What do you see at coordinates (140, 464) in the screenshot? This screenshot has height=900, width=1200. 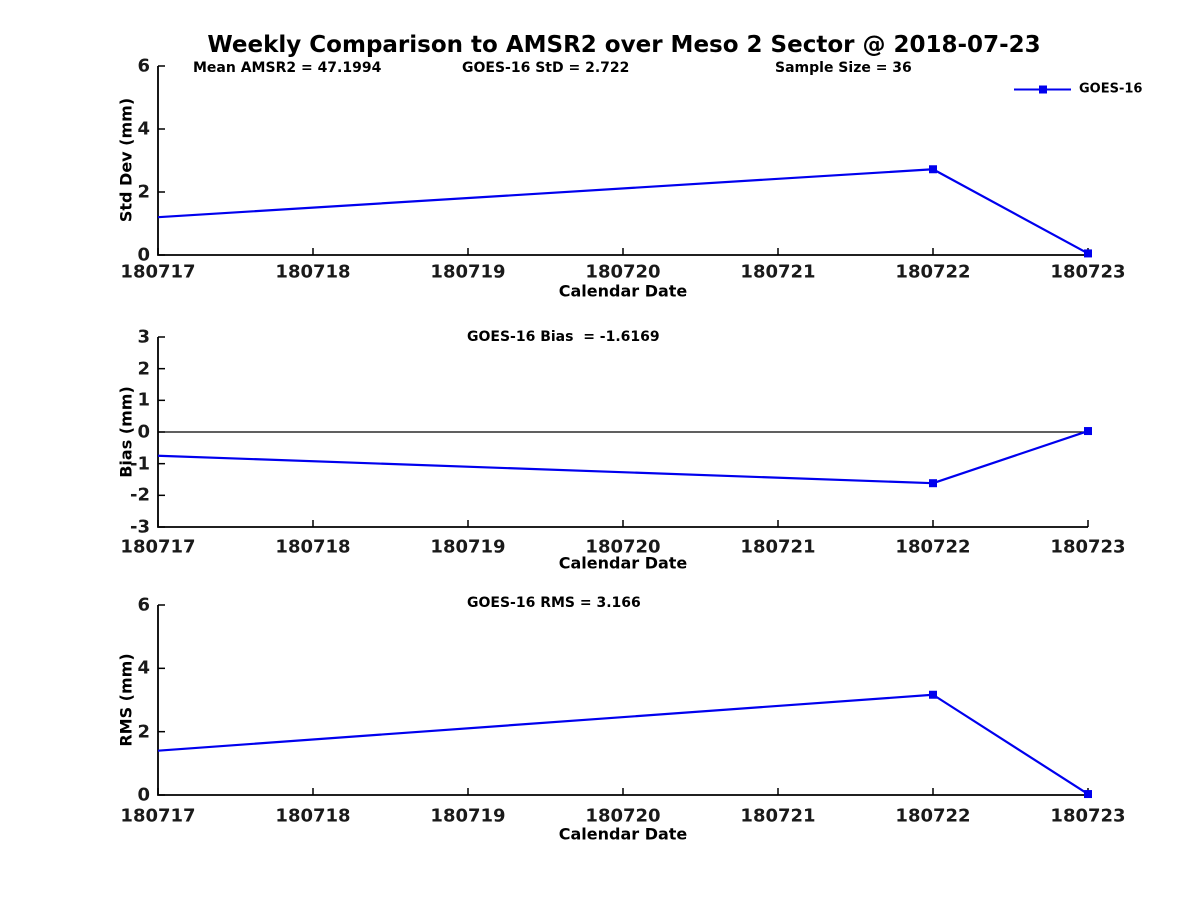 I see `y-tick-label: -1` at bounding box center [140, 464].